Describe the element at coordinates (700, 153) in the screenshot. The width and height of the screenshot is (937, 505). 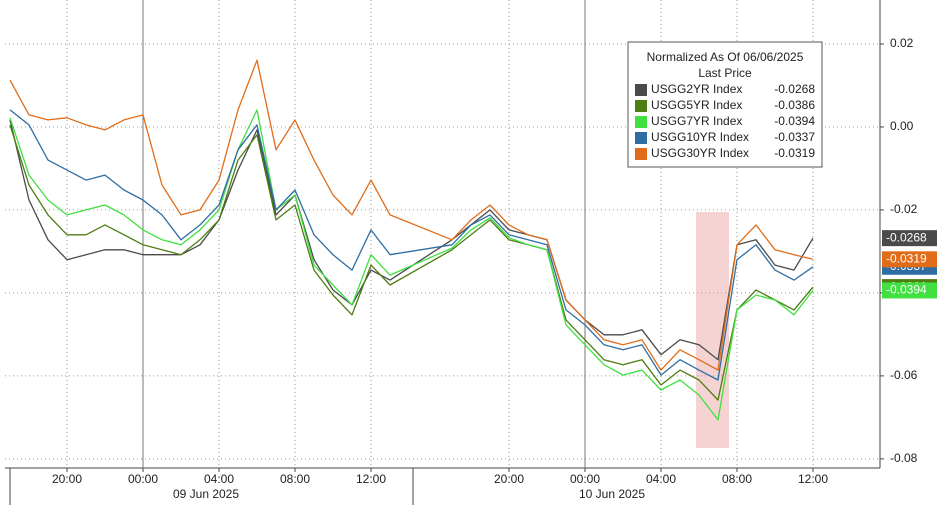
I see `legend-label: USGG30YR Index` at that location.